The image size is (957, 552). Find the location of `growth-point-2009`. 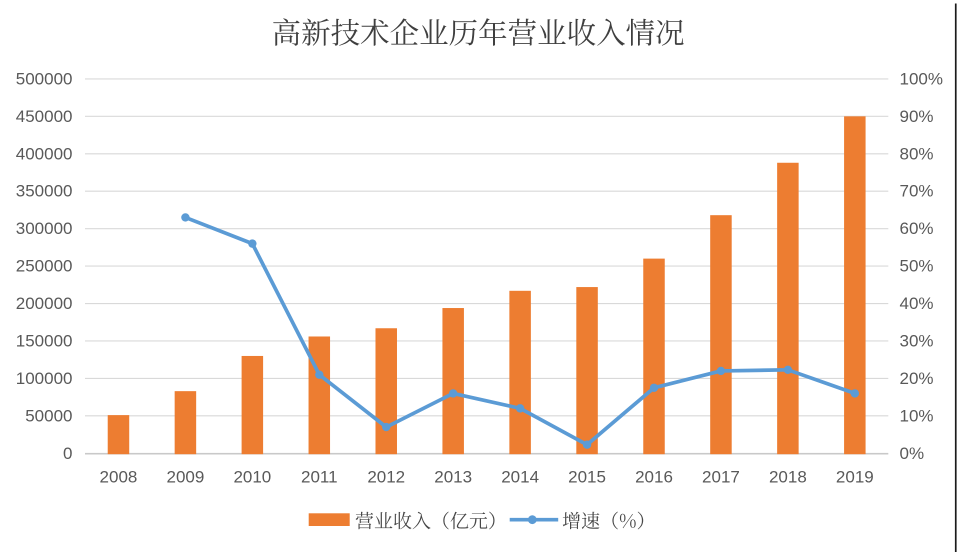

growth-point-2009 is located at coordinates (185, 217).